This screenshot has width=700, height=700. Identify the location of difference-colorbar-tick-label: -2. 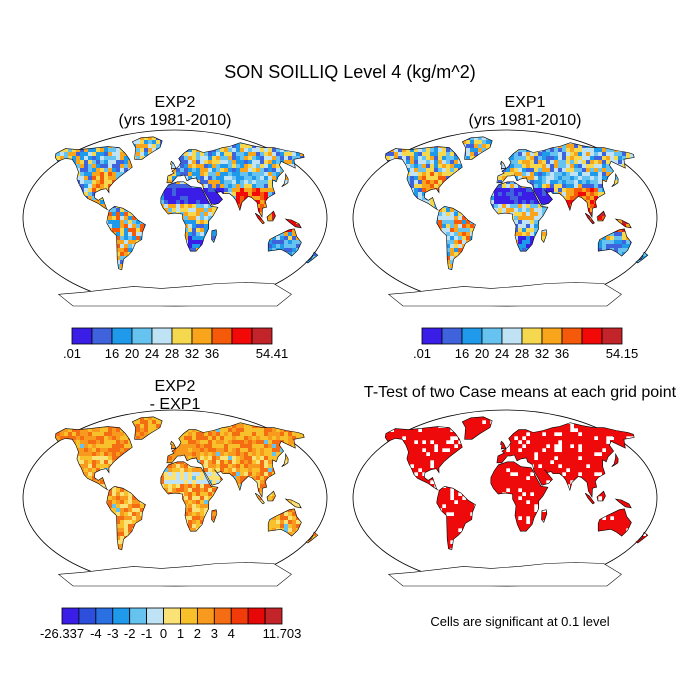
(130, 633).